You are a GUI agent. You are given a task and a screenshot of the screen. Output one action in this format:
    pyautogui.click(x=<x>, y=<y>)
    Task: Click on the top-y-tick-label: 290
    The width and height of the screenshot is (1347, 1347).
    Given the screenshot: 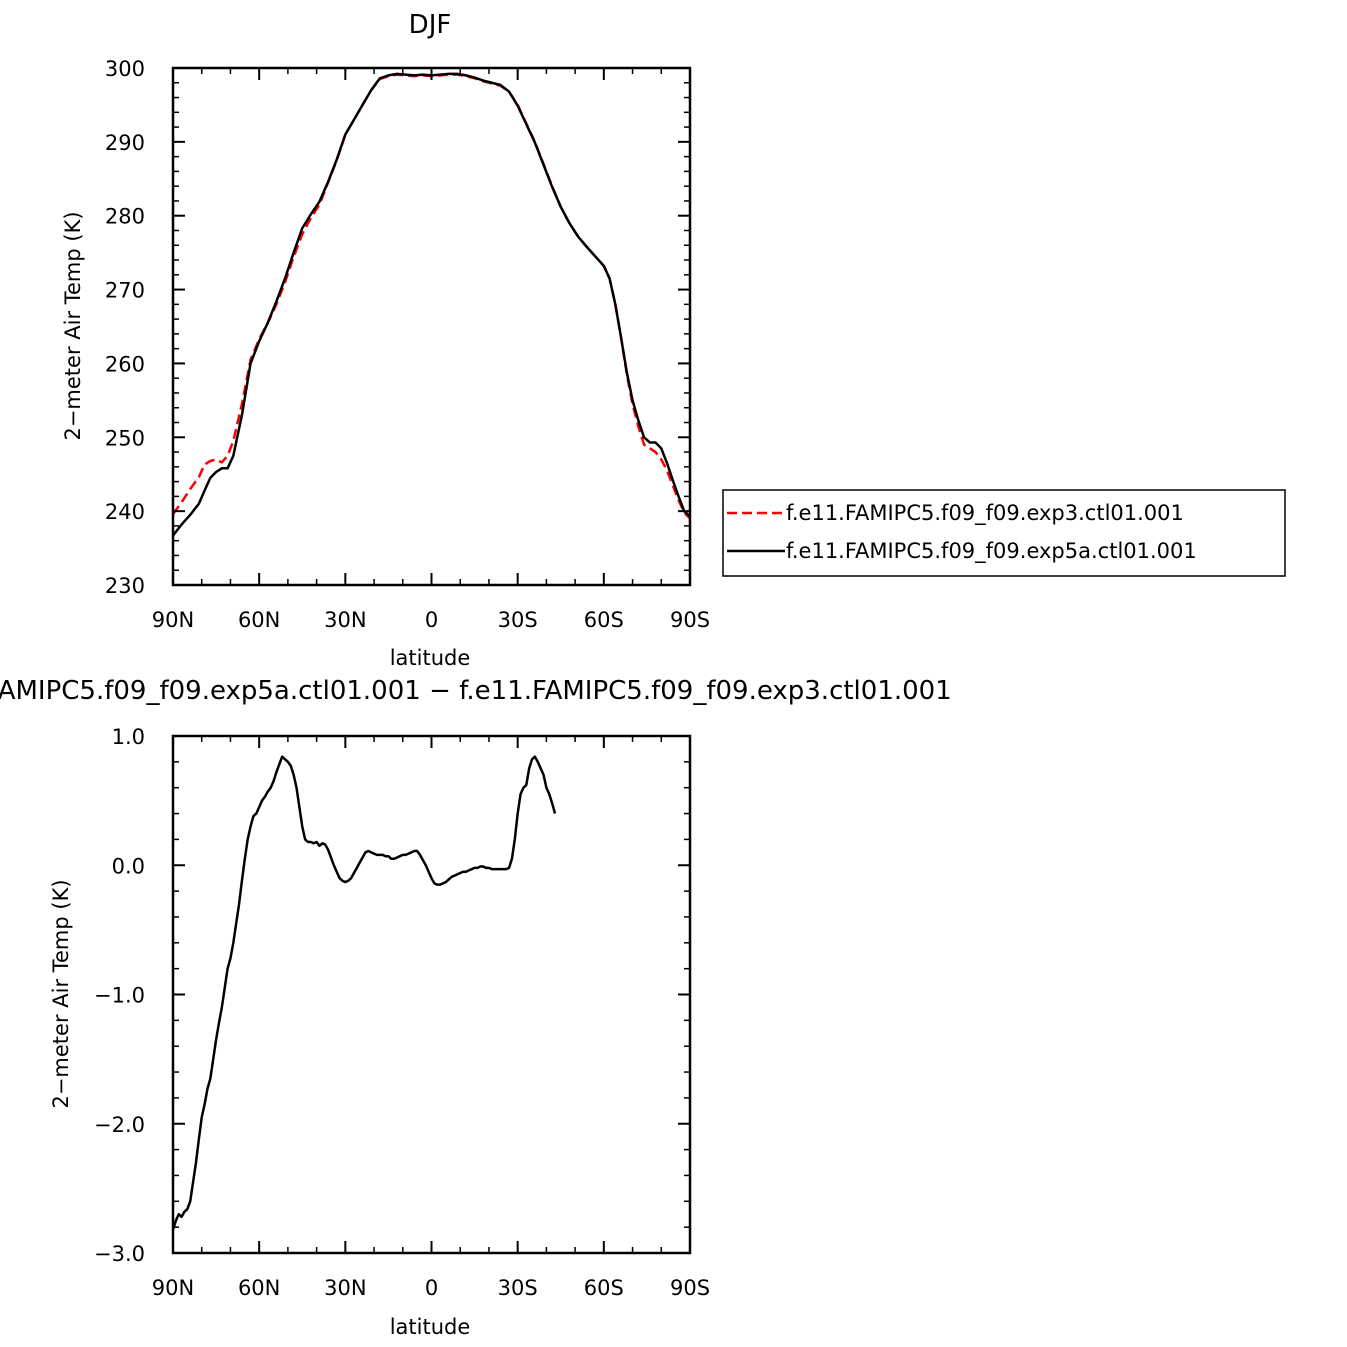 What is the action you would take?
    pyautogui.click(x=125, y=143)
    